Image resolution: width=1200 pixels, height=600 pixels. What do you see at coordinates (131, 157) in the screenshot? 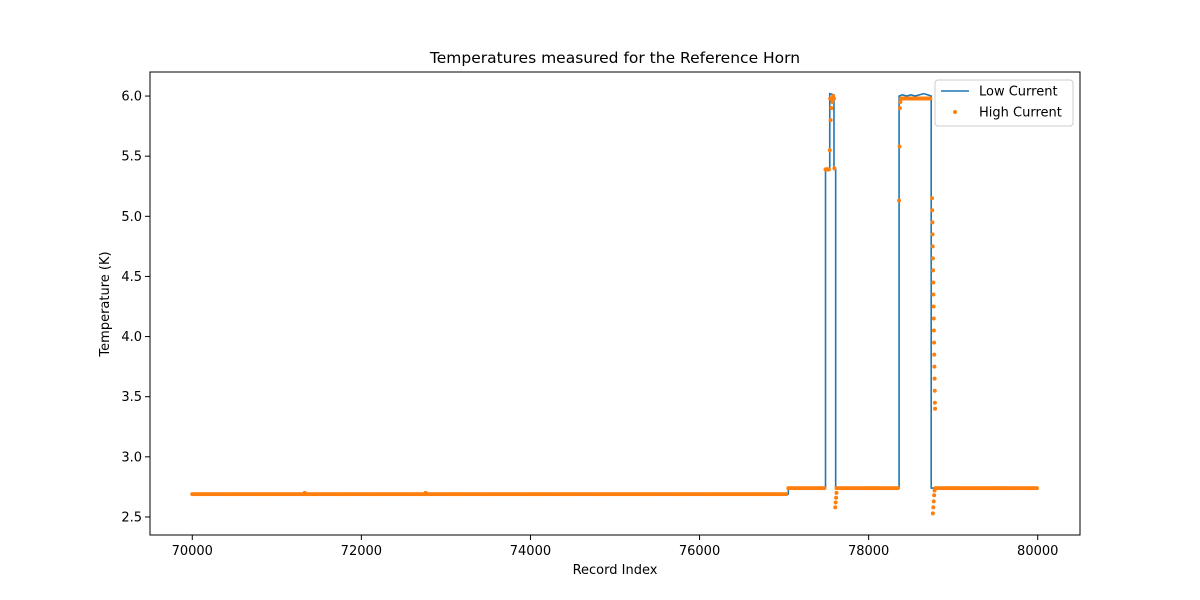
I see `y-tick-label: 5.5` at bounding box center [131, 157].